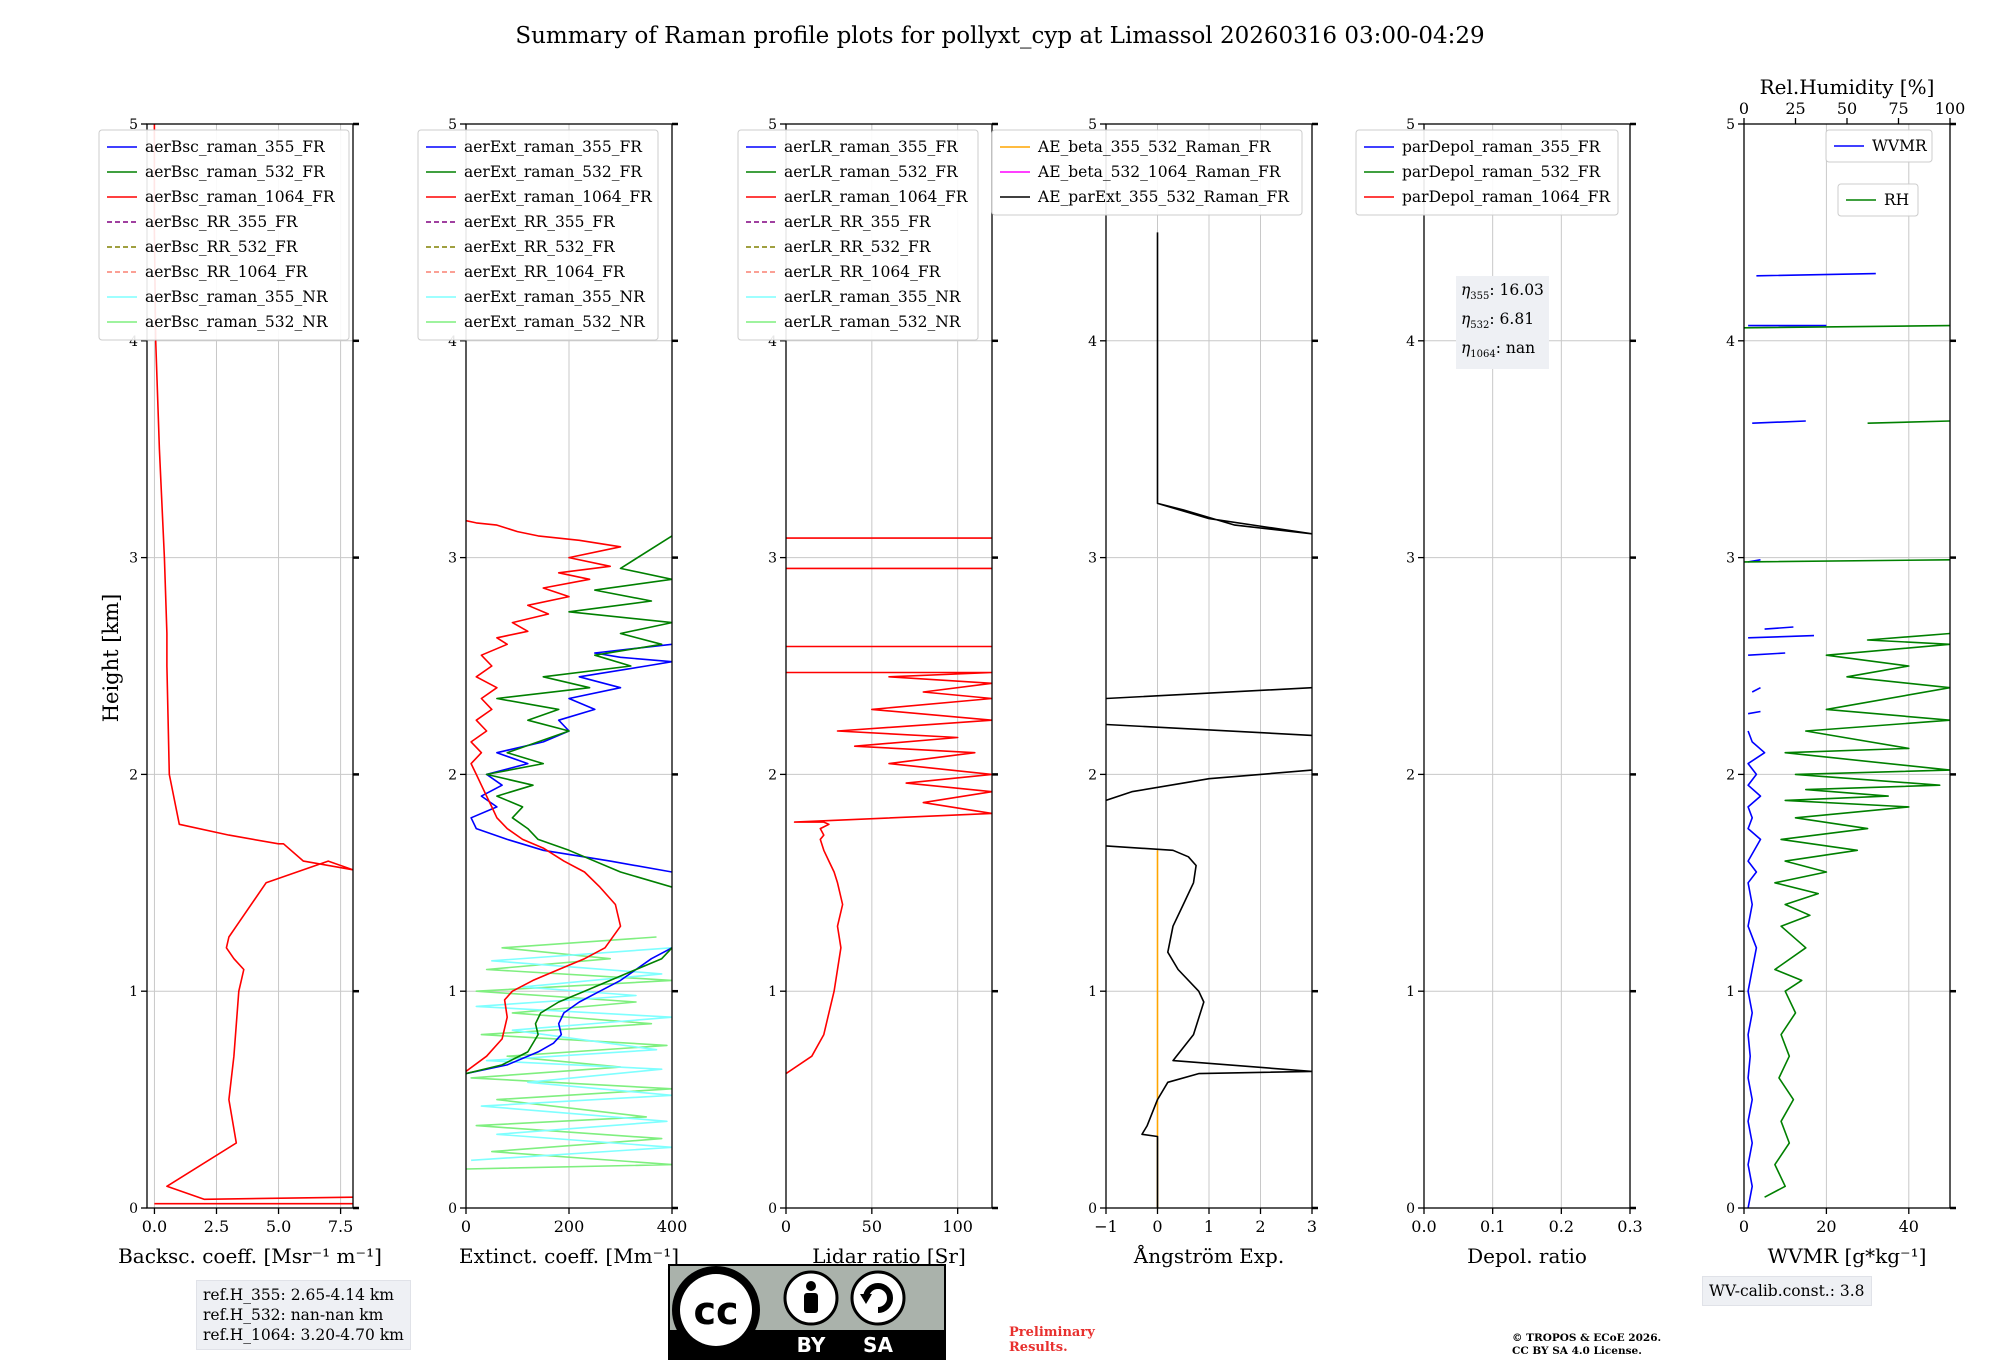 The width and height of the screenshot is (2000, 1360). Describe the element at coordinates (154, 1226) in the screenshot. I see `x-tick-label: 0.0` at that location.